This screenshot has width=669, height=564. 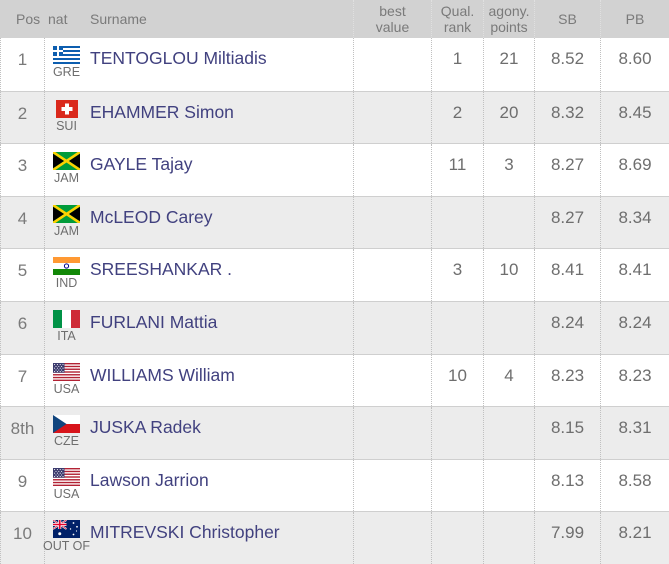 What do you see at coordinates (162, 374) in the screenshot?
I see `athlete-name-link: WILLIAMS William` at bounding box center [162, 374].